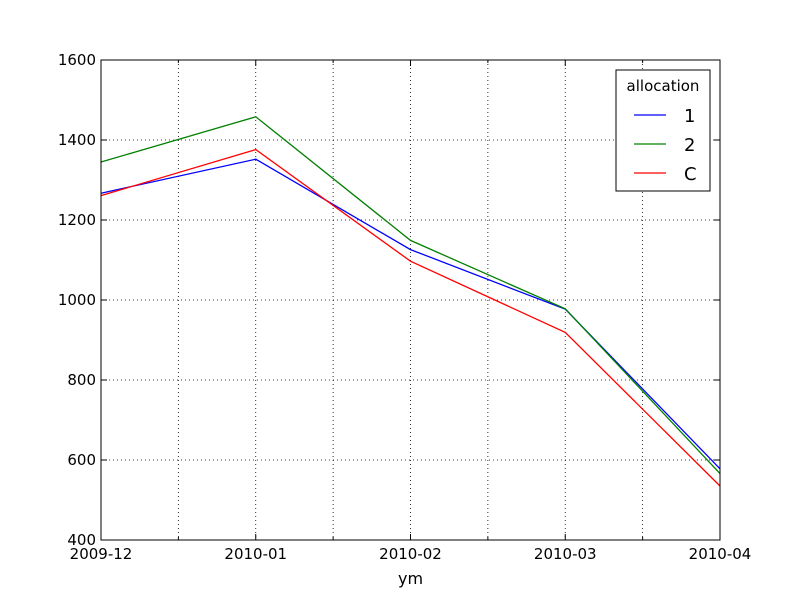  I want to click on x-tick-label: 2010-02, so click(410, 554).